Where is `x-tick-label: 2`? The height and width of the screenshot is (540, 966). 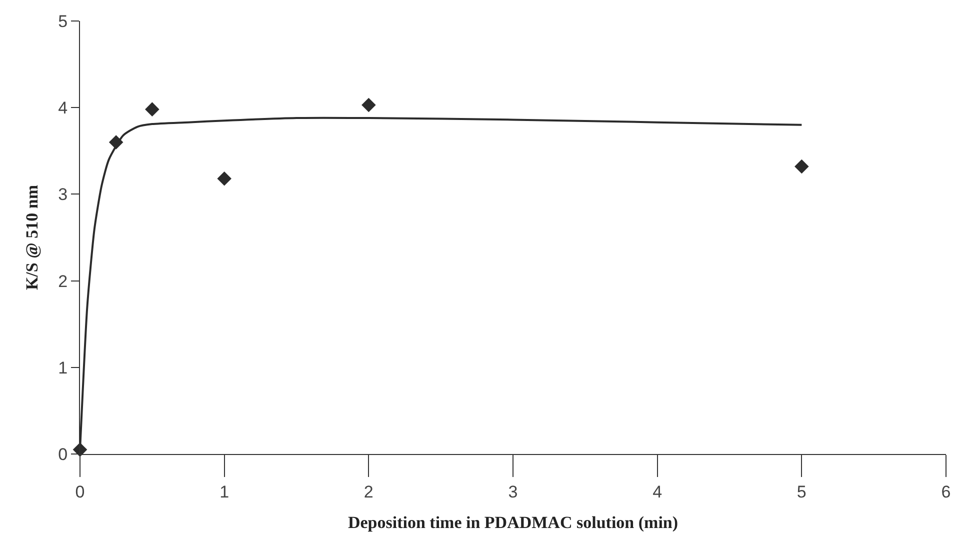
x-tick-label: 2 is located at coordinates (369, 492).